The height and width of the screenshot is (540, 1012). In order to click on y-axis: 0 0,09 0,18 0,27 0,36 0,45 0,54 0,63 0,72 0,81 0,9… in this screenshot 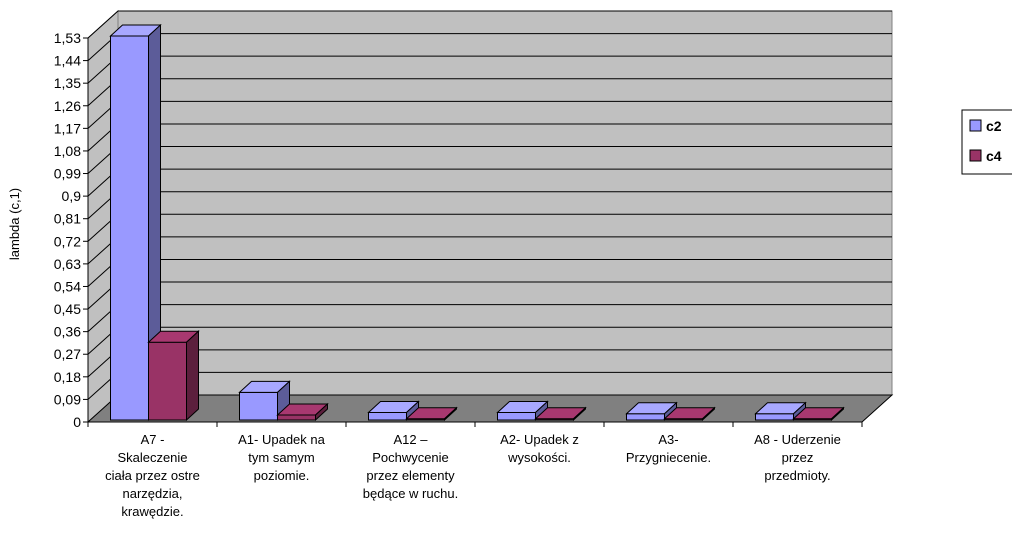, I will do `click(71, 230)`.